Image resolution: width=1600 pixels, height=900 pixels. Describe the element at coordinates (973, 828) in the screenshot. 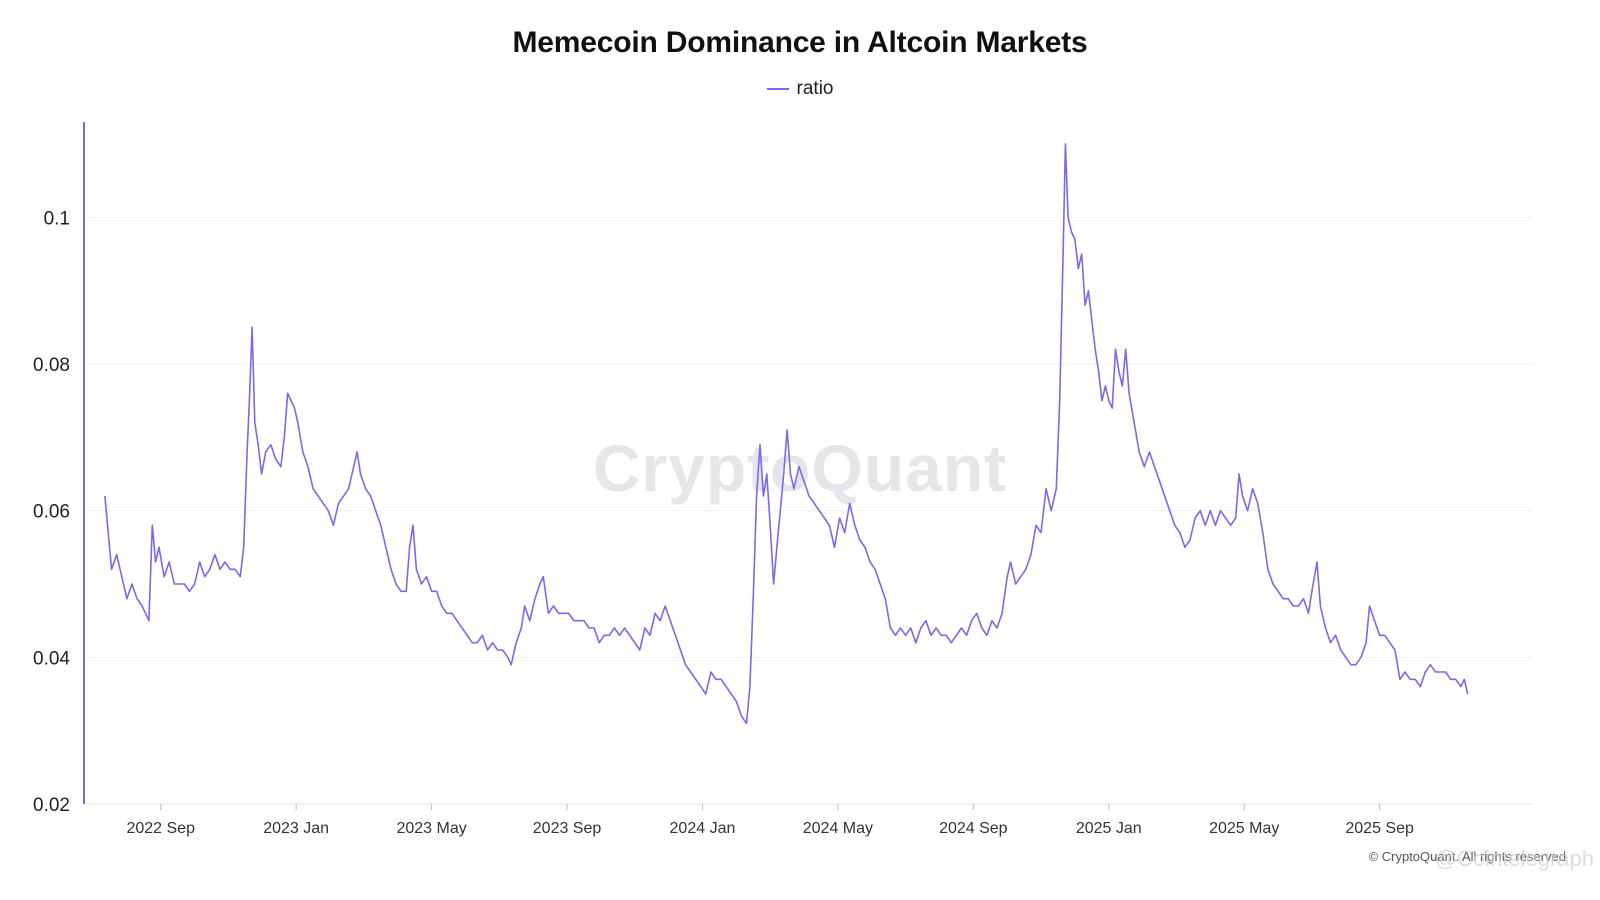

I see `x-tick-label: 2024 Sep` at that location.